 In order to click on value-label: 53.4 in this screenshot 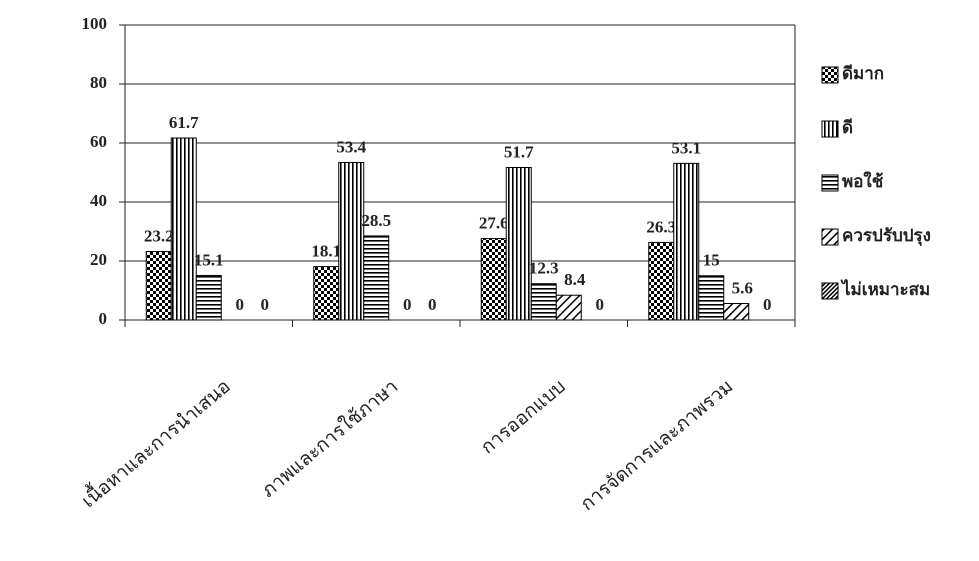, I will do `click(351, 146)`.